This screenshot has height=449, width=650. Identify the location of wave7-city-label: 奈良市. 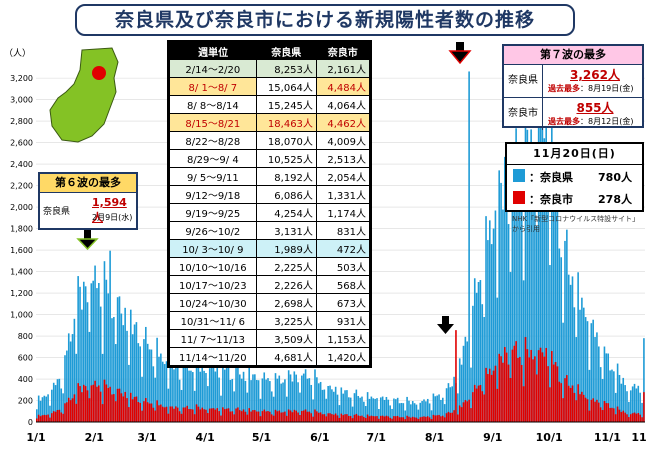
(523, 114).